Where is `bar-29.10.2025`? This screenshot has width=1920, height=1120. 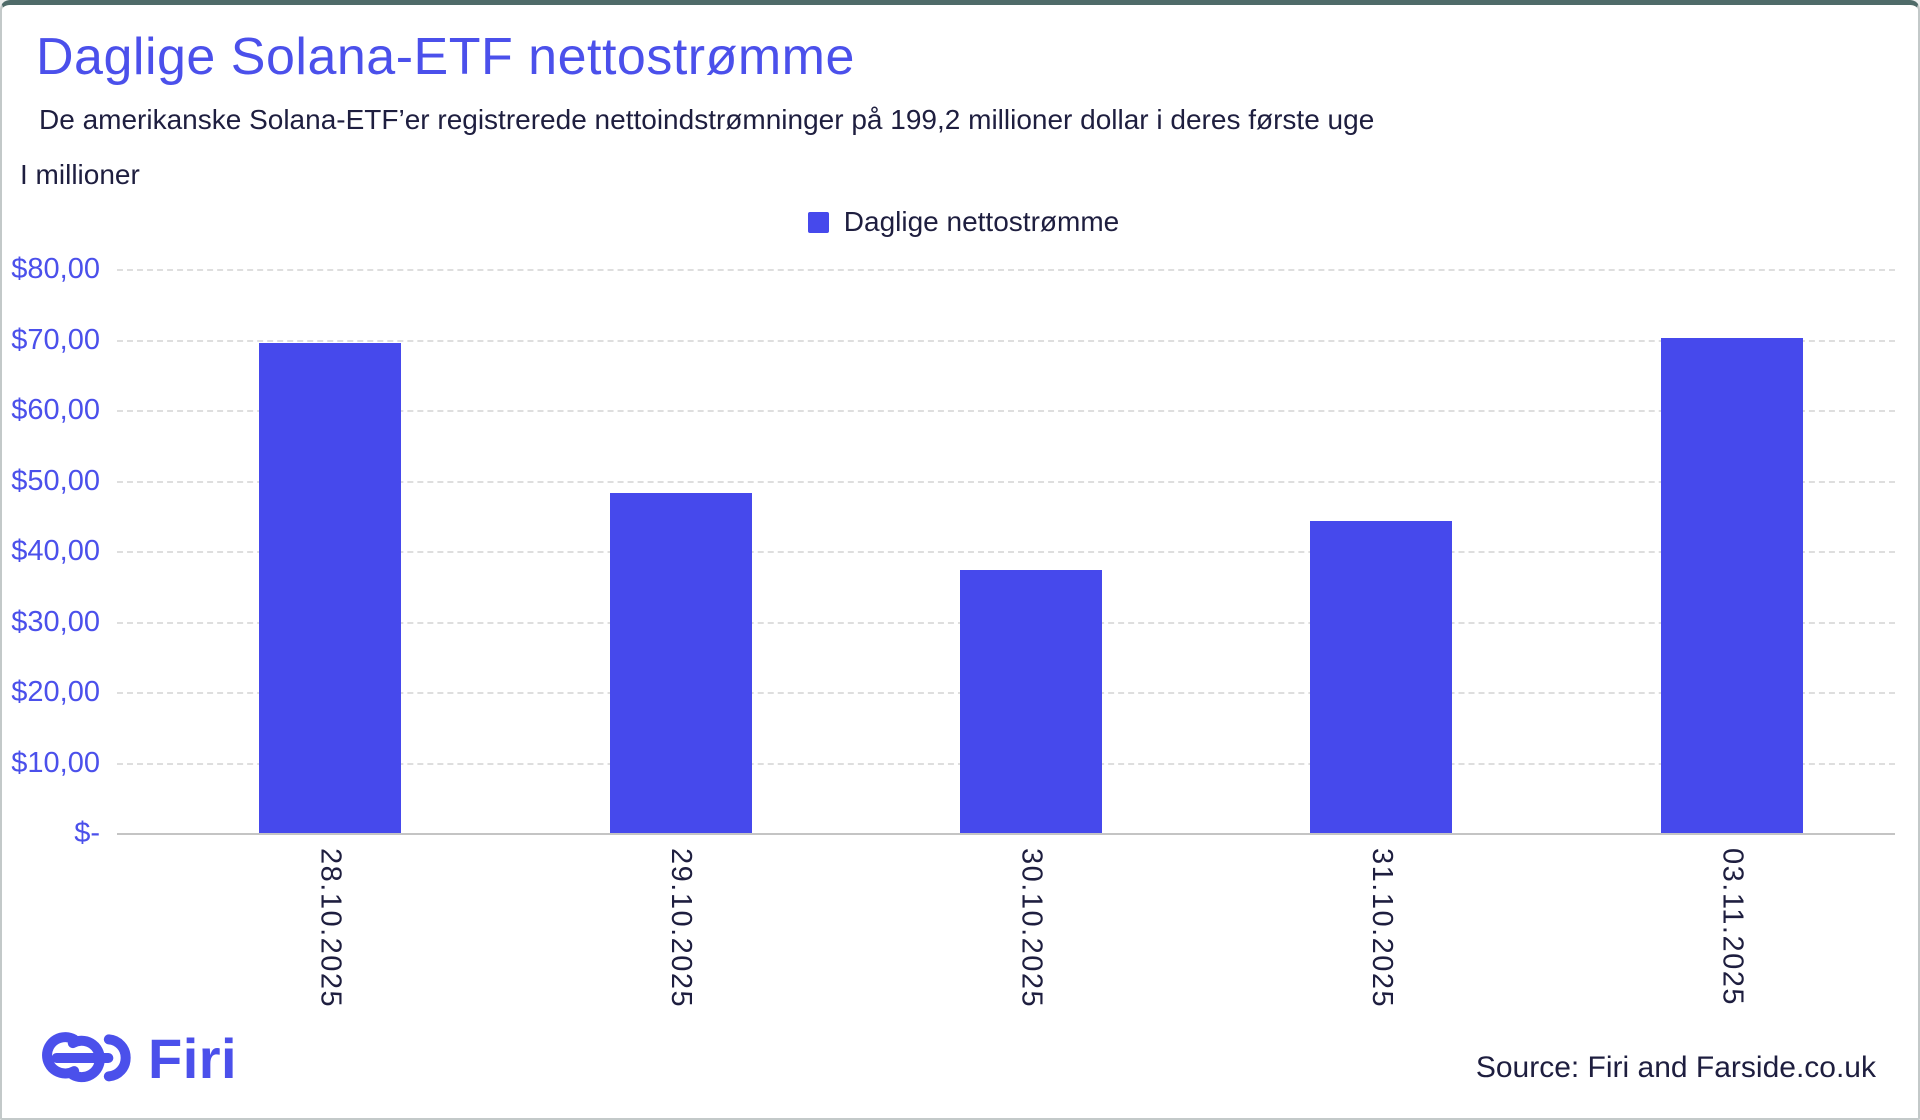
bar-29.10.2025 is located at coordinates (680, 663).